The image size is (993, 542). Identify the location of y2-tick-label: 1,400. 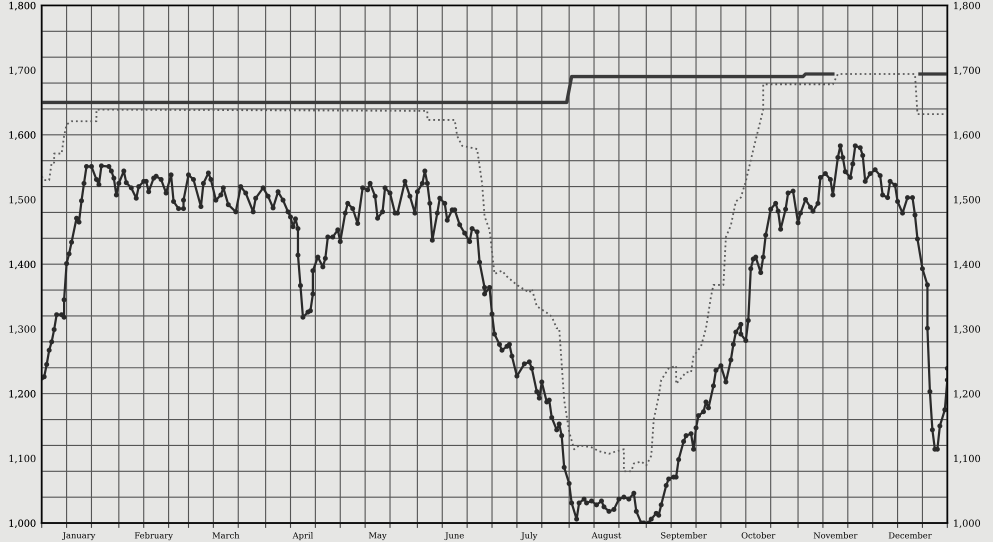
(967, 265).